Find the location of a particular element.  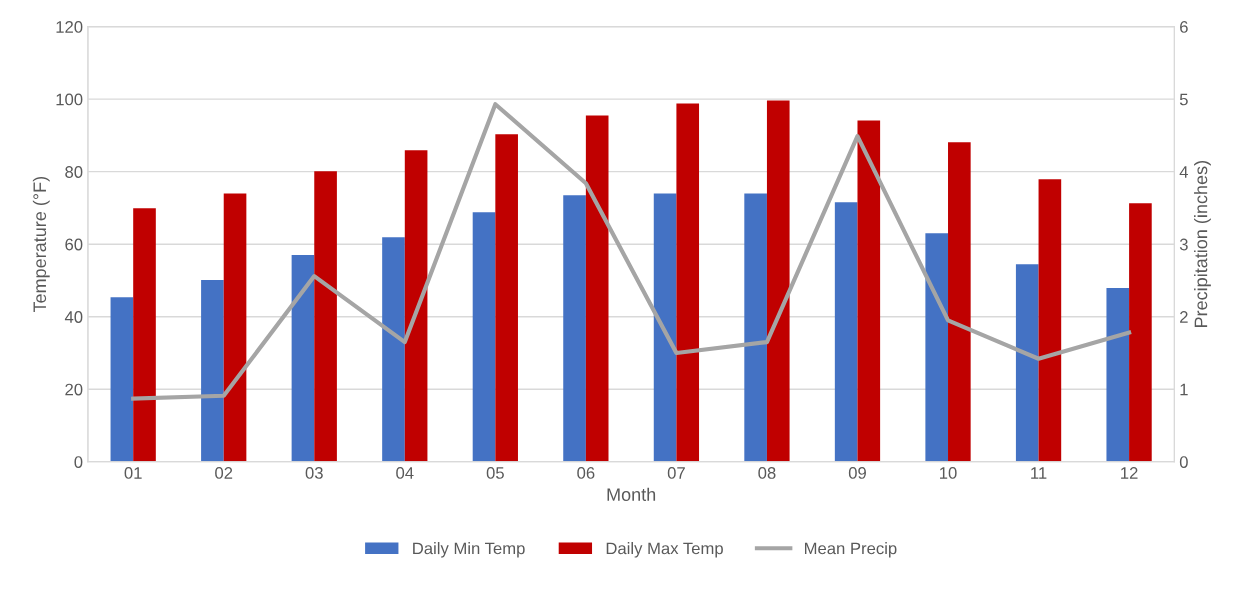

x-tick-label: 11 is located at coordinates (1039, 473).